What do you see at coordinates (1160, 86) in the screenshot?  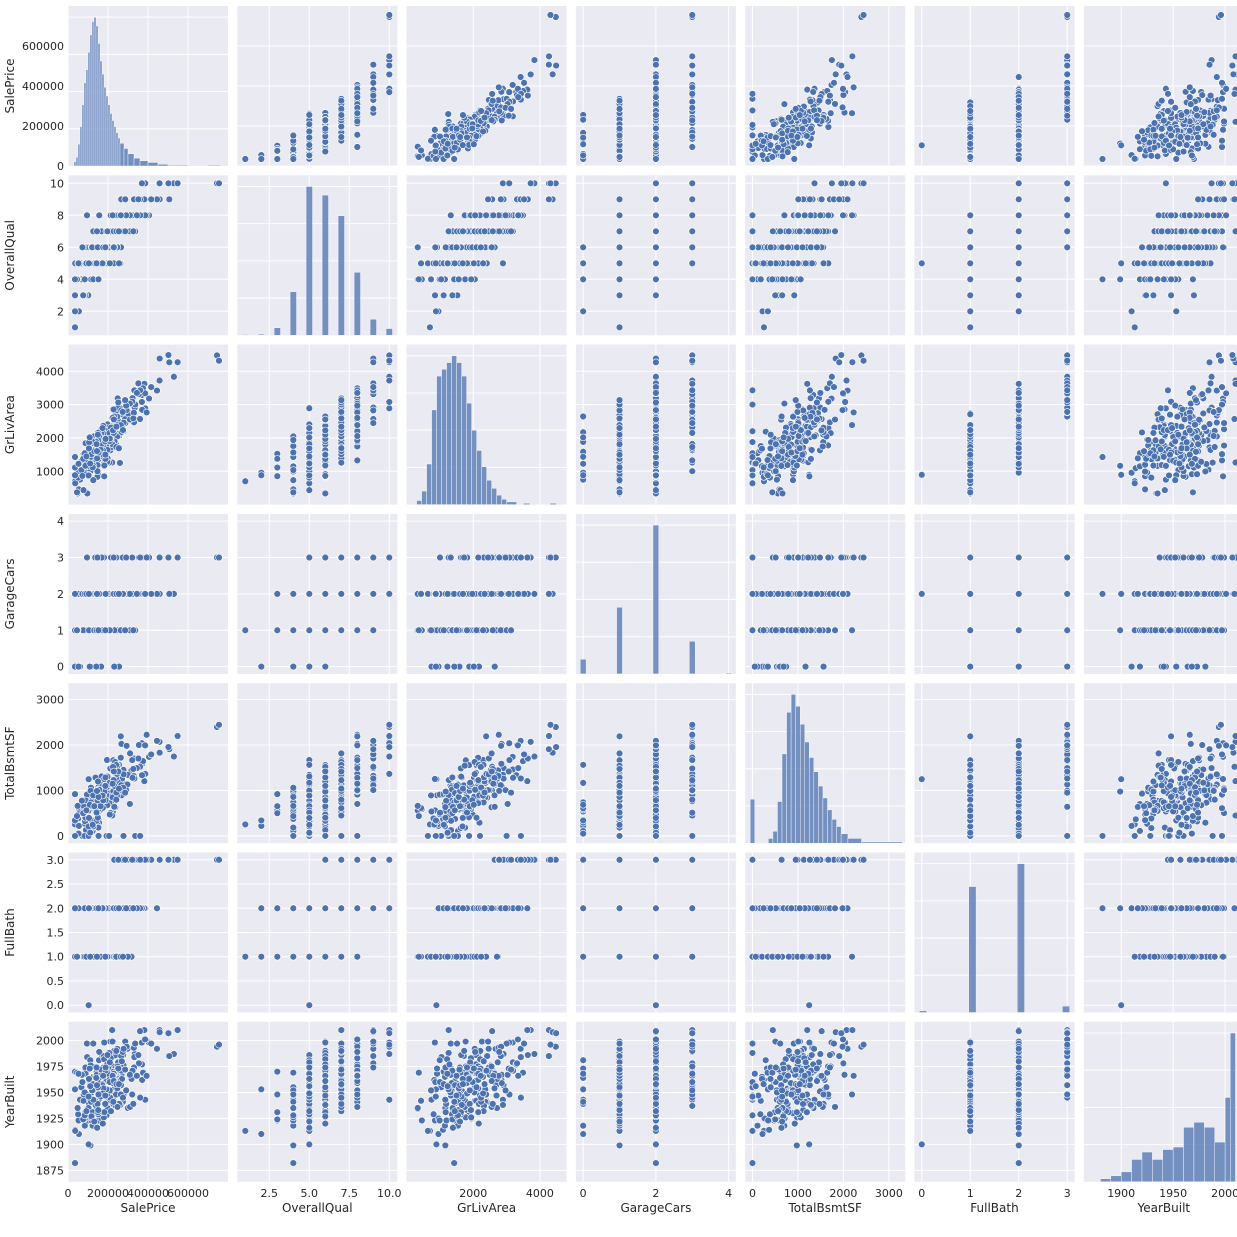 I see `panel-SalePrice-vs-YearBuilt` at bounding box center [1160, 86].